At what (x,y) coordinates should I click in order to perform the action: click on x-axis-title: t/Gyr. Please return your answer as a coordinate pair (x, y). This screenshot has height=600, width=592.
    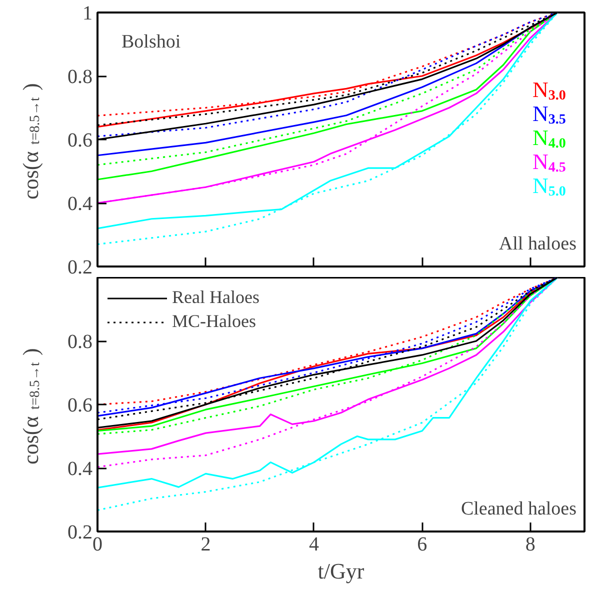
    Looking at the image, I should click on (341, 571).